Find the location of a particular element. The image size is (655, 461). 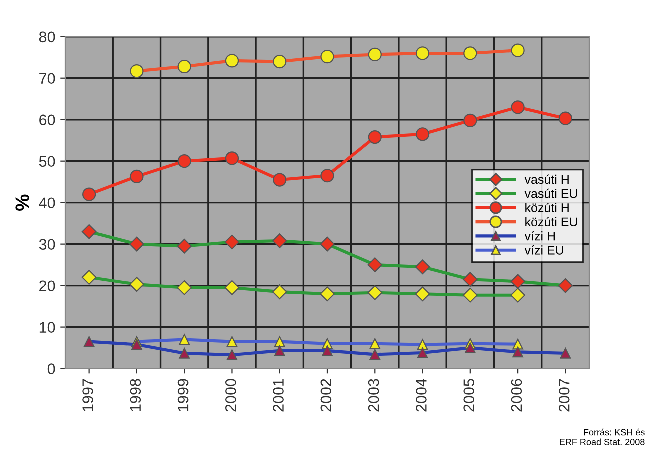

x-tick-label: 2004 is located at coordinates (421, 395).